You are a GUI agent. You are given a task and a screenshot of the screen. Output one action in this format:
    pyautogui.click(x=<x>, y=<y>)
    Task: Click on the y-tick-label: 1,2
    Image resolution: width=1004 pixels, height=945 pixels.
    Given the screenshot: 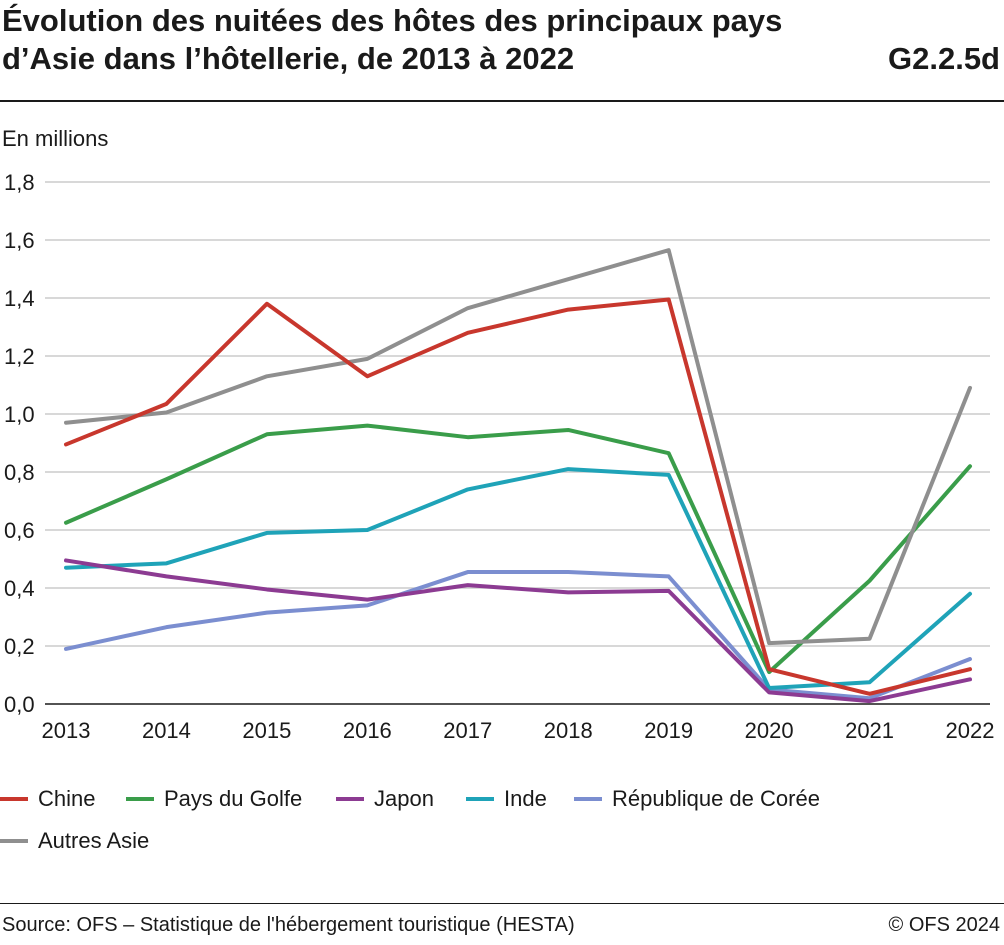 What is the action you would take?
    pyautogui.click(x=19, y=356)
    